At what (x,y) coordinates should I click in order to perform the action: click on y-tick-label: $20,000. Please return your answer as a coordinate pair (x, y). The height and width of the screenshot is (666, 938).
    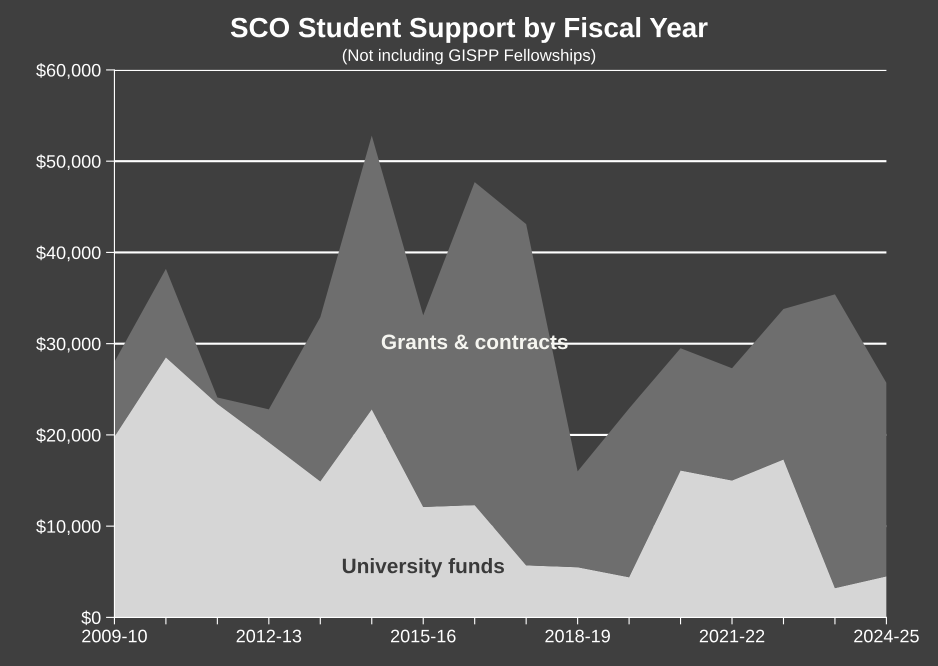
    Looking at the image, I should click on (68, 436).